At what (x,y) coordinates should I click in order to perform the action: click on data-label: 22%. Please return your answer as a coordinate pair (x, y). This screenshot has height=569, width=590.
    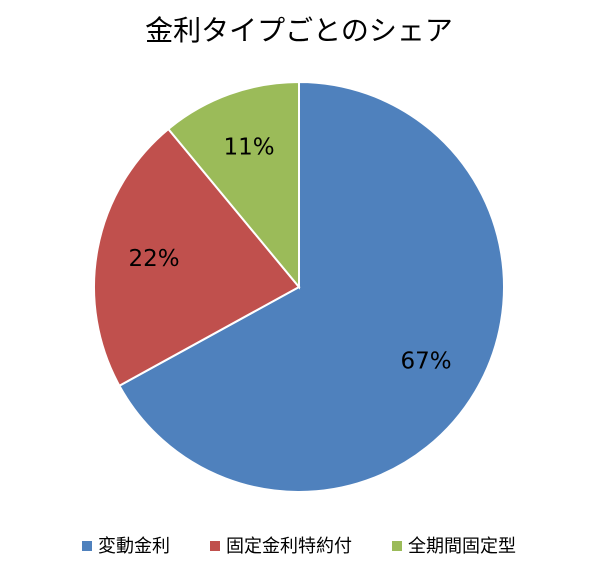
    Looking at the image, I should click on (153, 259).